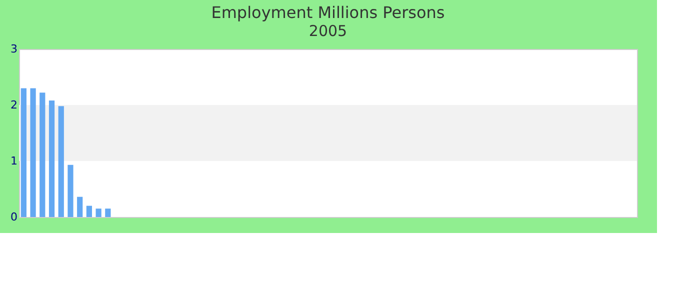 This screenshot has height=300, width=700. I want to click on y-tick-label: 1, so click(14, 161).